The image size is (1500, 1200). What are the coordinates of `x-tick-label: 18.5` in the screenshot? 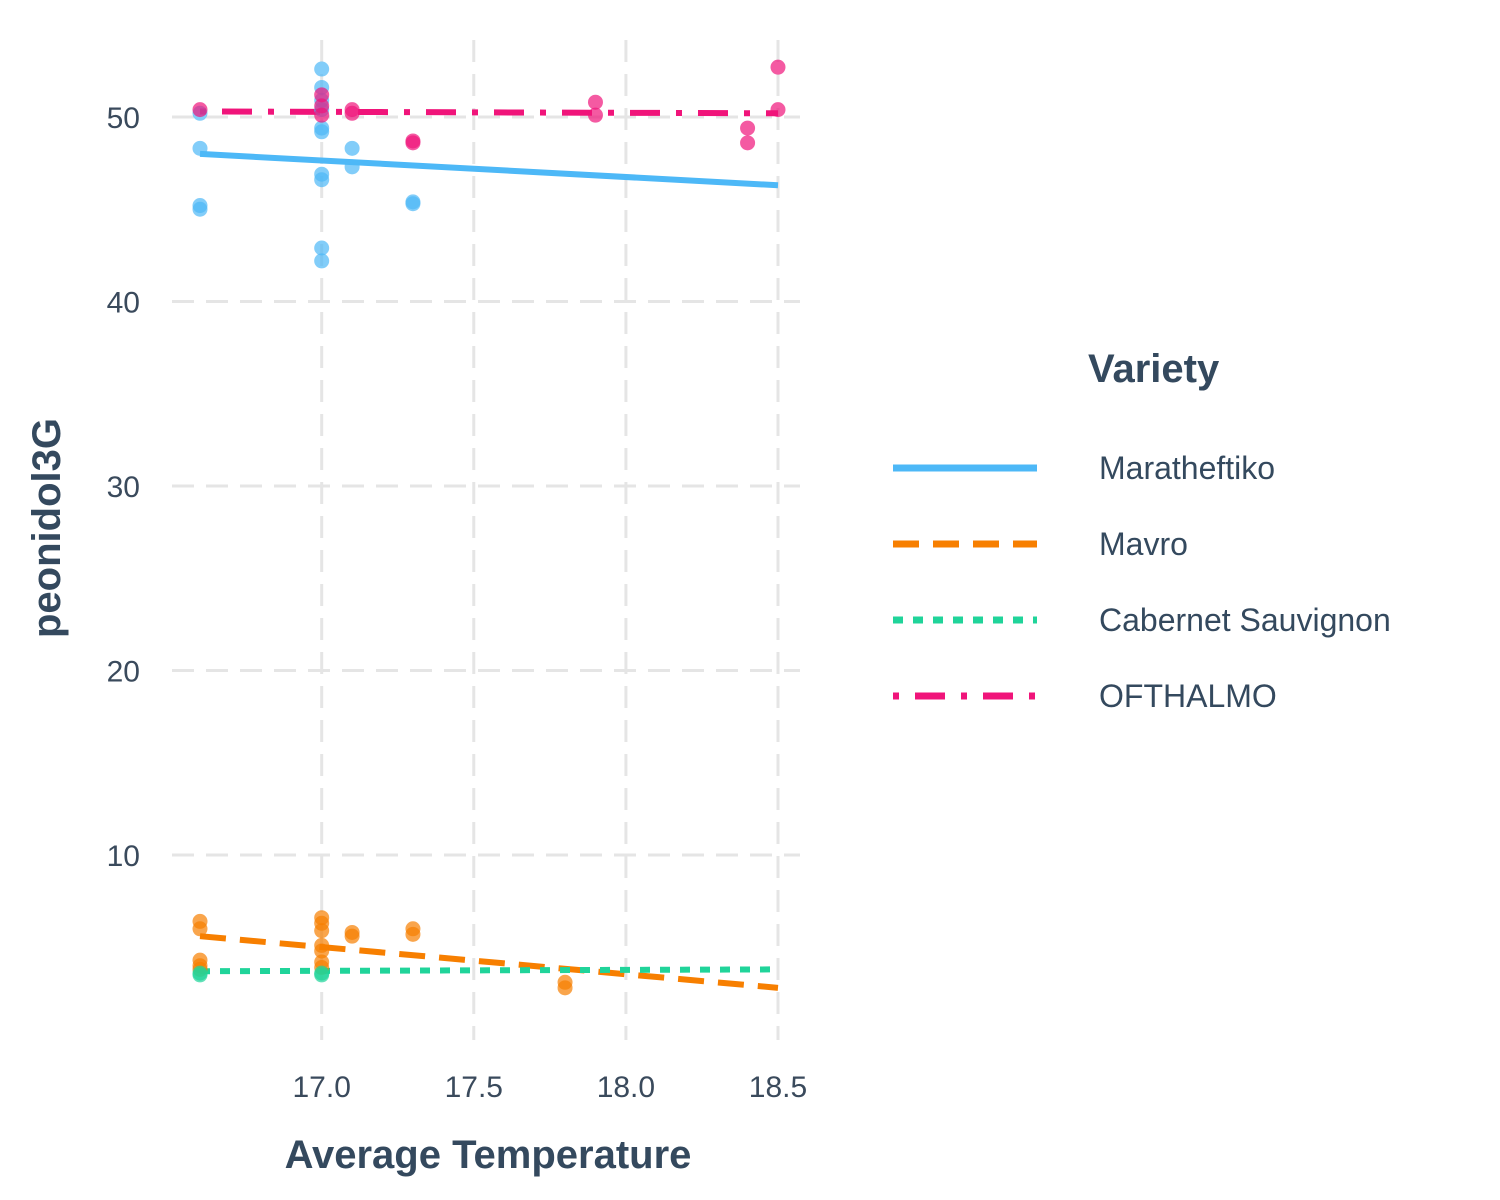 It's located at (778, 1087).